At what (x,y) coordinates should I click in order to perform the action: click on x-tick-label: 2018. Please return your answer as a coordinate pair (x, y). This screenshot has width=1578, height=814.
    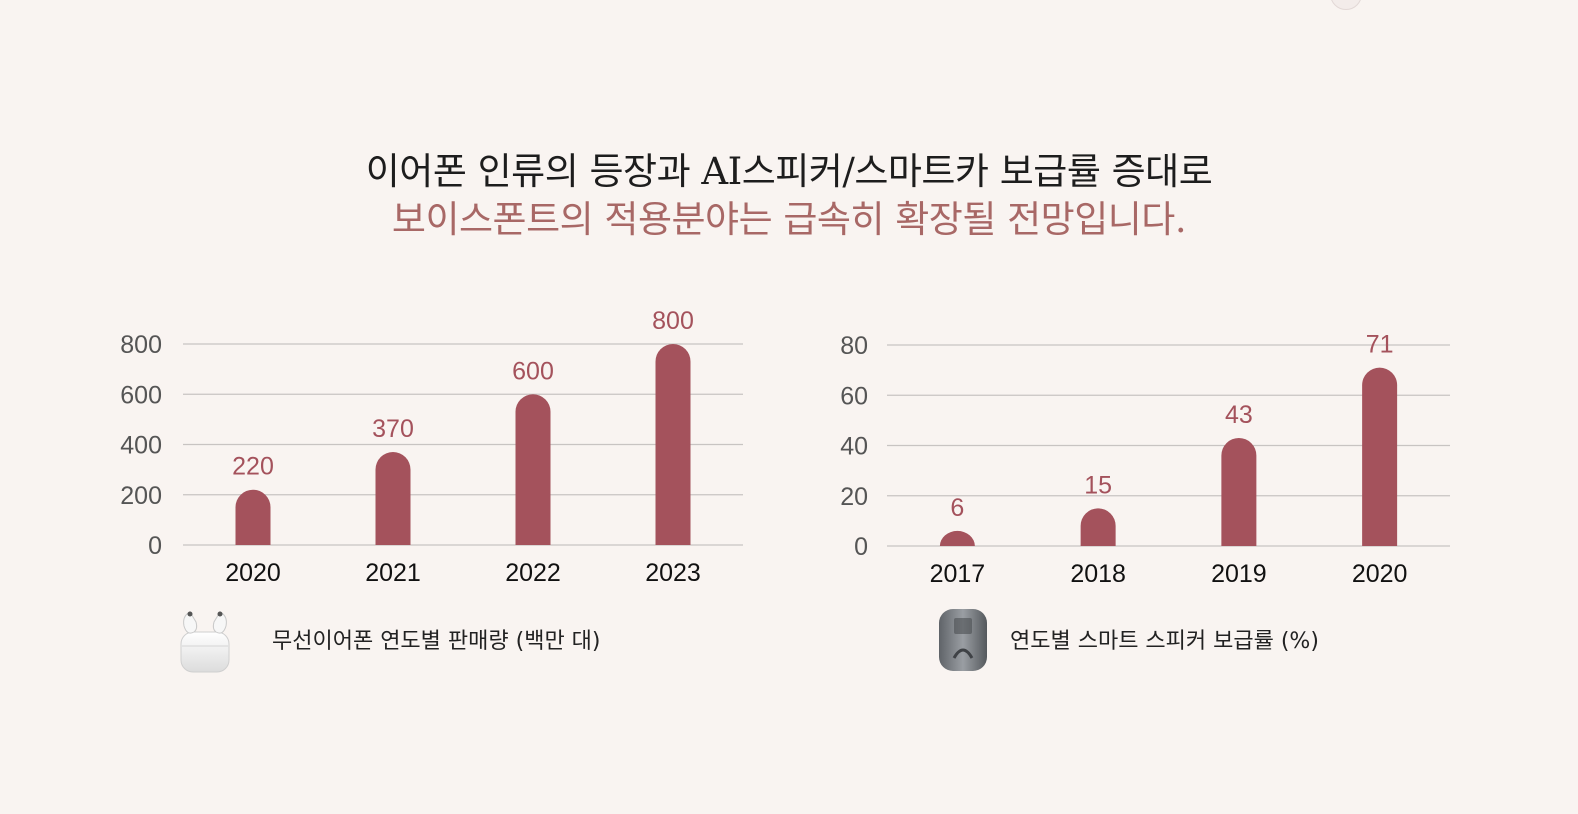
    Looking at the image, I should click on (1098, 574).